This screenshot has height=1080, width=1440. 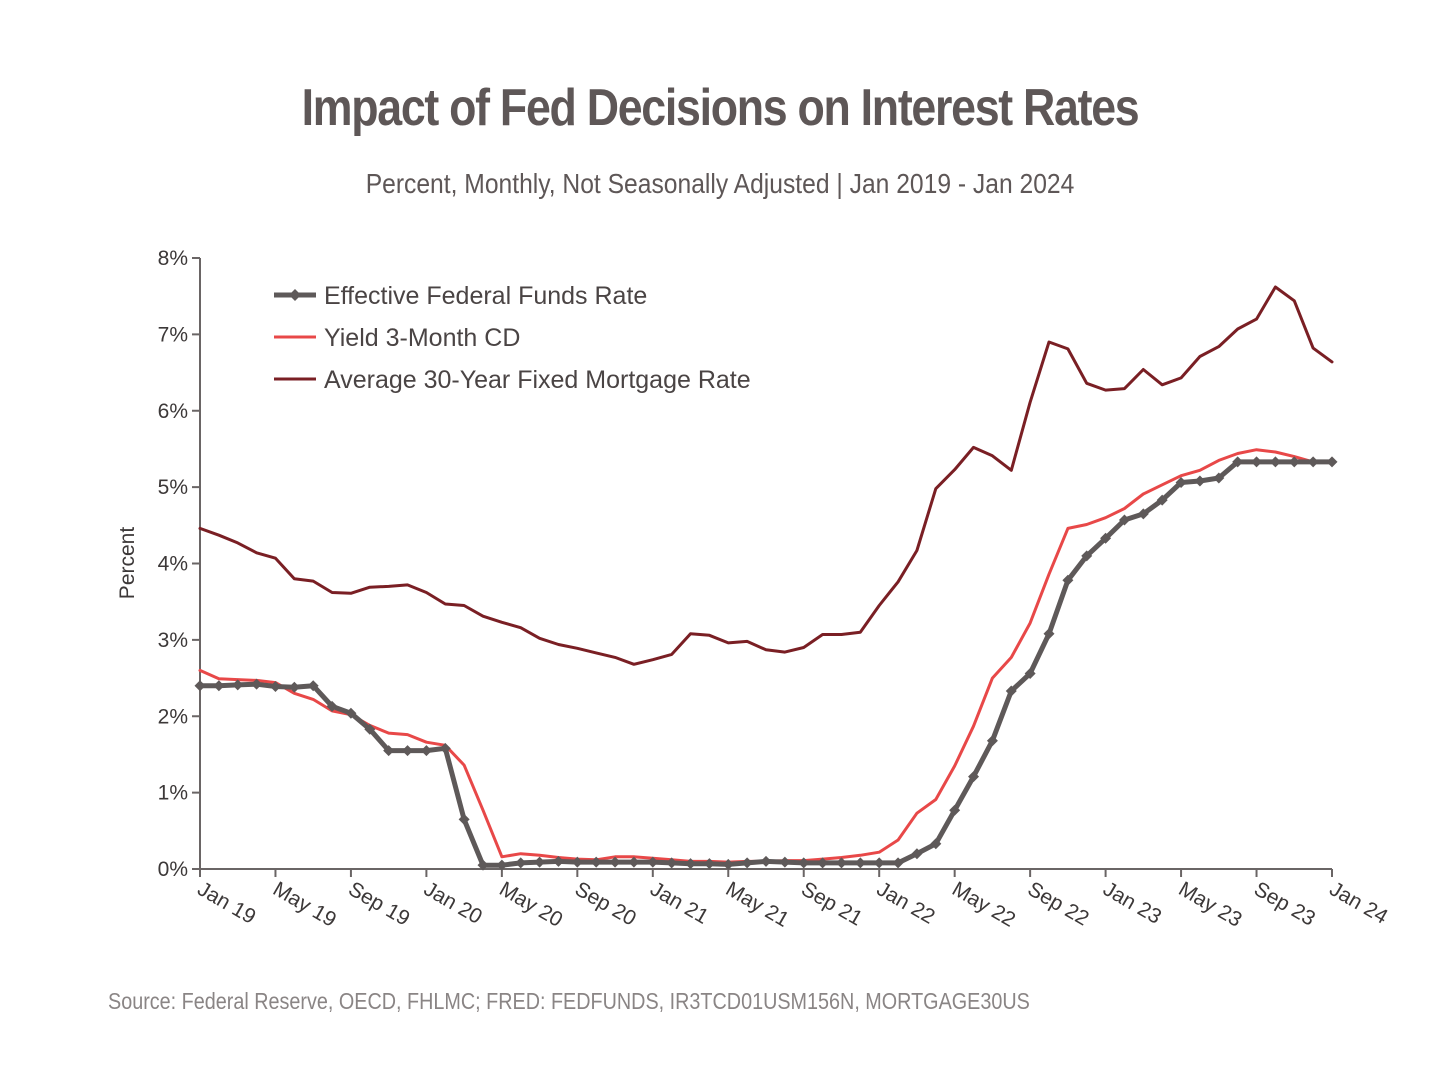 I want to click on x-tick-label: Sep 23, so click(x=1284, y=903).